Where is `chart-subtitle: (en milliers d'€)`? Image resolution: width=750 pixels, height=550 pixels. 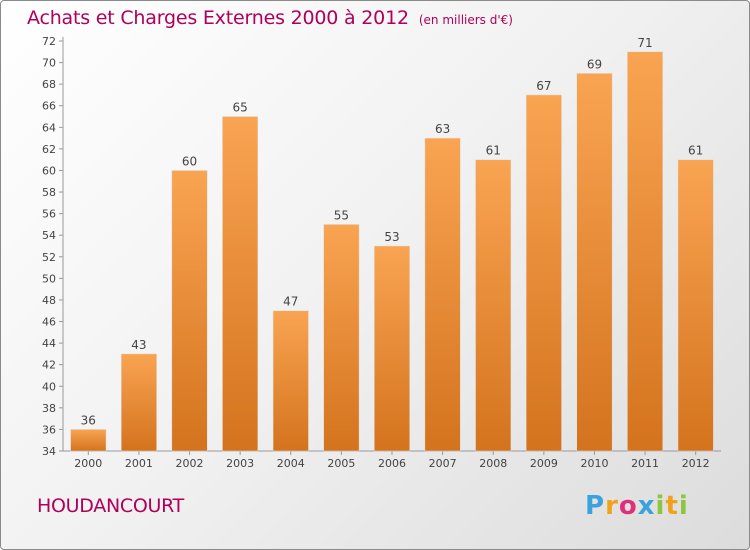
chart-subtitle: (en milliers d'€) is located at coordinates (465, 20).